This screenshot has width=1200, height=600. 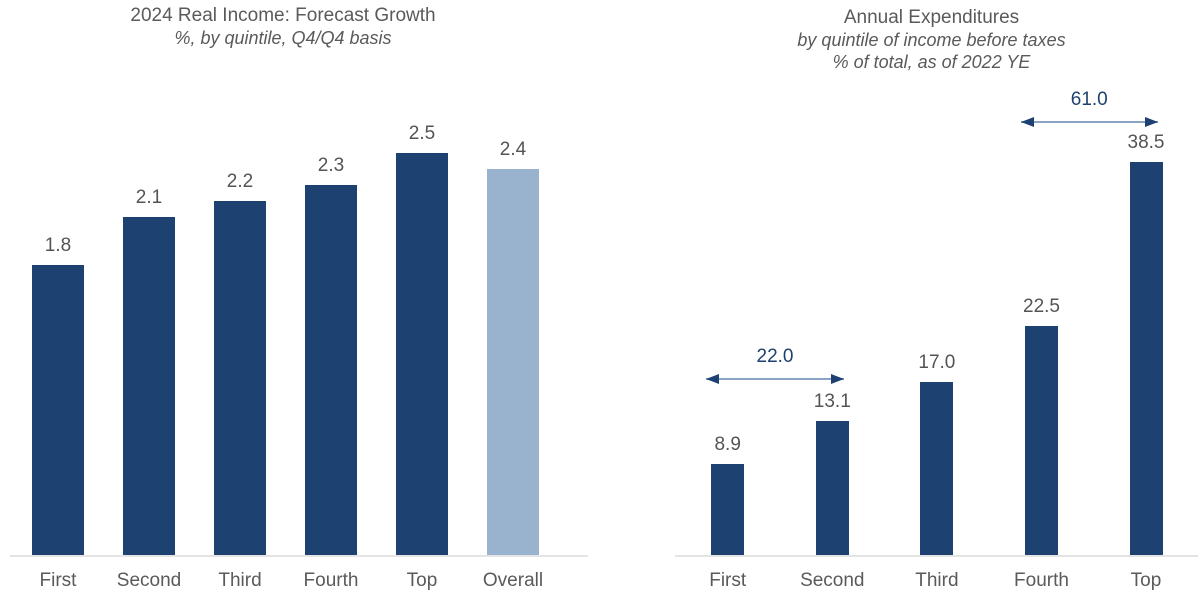 I want to click on chart-title: 2024 Real Income: Forecast Growth, so click(x=283, y=15).